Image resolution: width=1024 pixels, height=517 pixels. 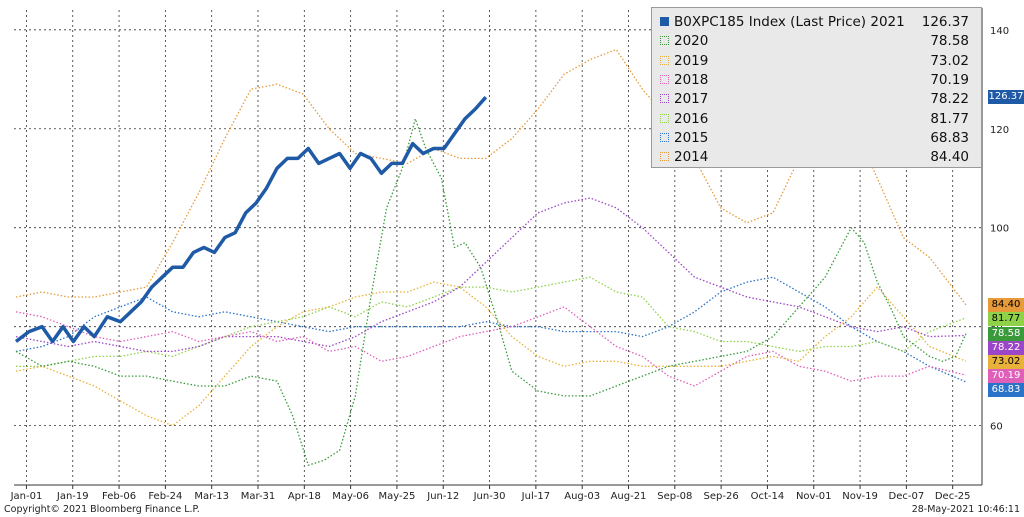 I want to click on x-tick-label: Jul-17, so click(x=535, y=496).